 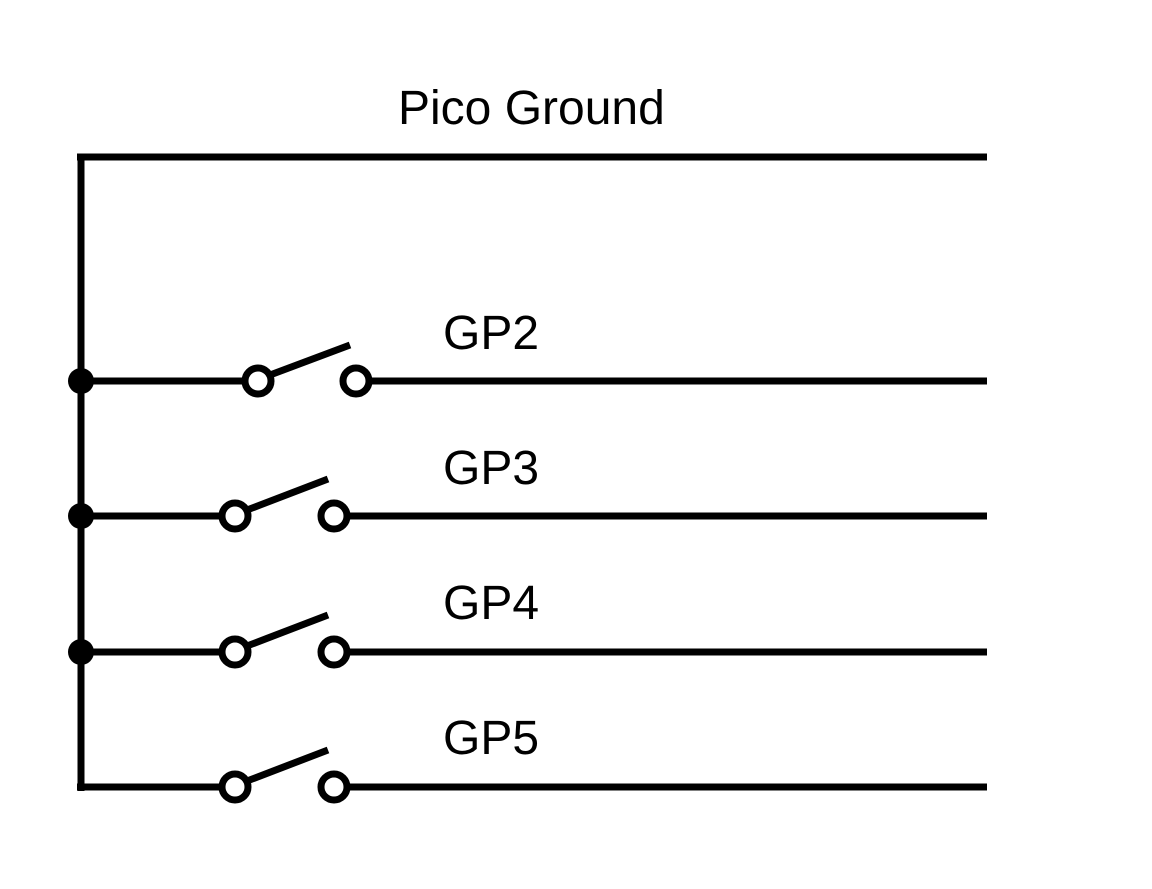 What do you see at coordinates (81, 381) in the screenshot?
I see `gp2-junction-dot` at bounding box center [81, 381].